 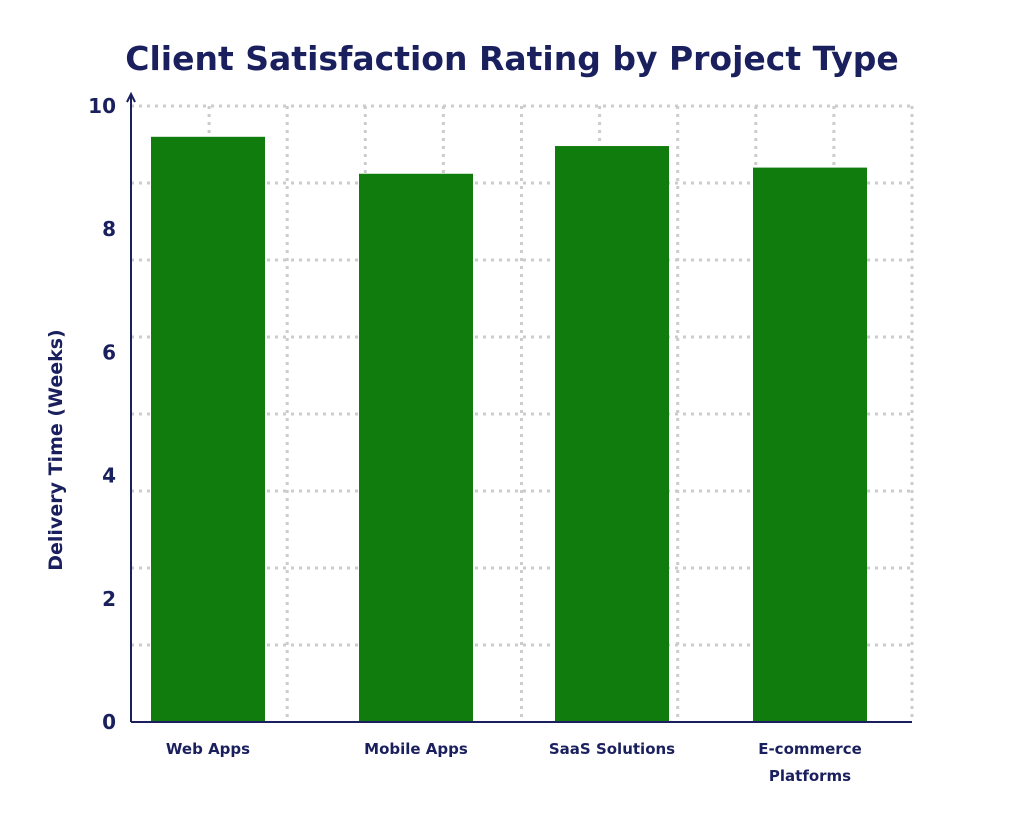 I want to click on y-tick-label: 6, so click(x=109, y=352).